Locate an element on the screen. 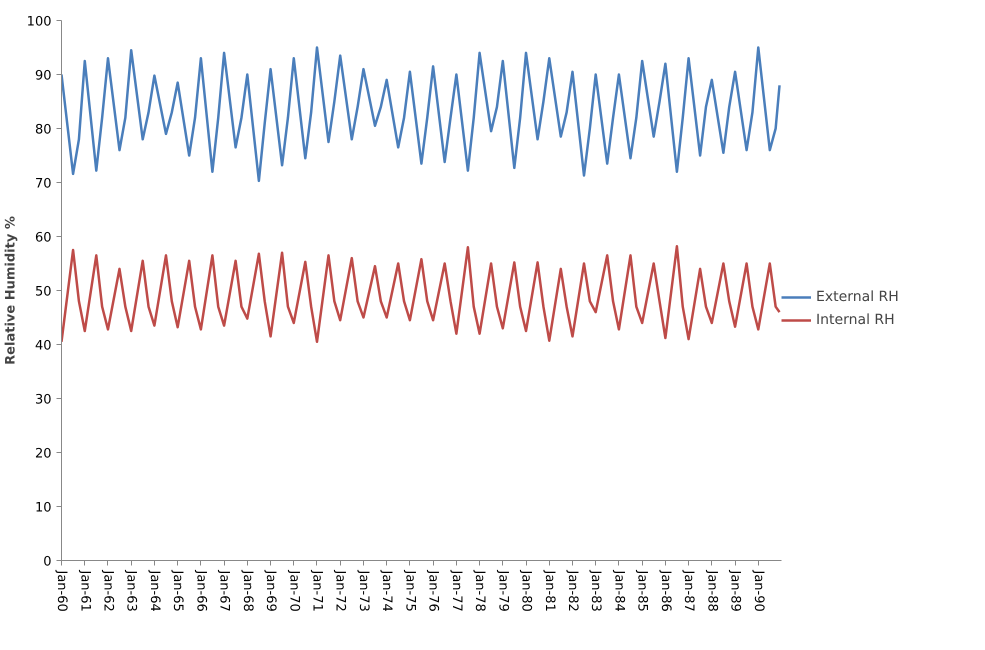 Image resolution: width=985 pixels, height=650 pixels. x-tick-label: Jan-87 is located at coordinates (688, 591).